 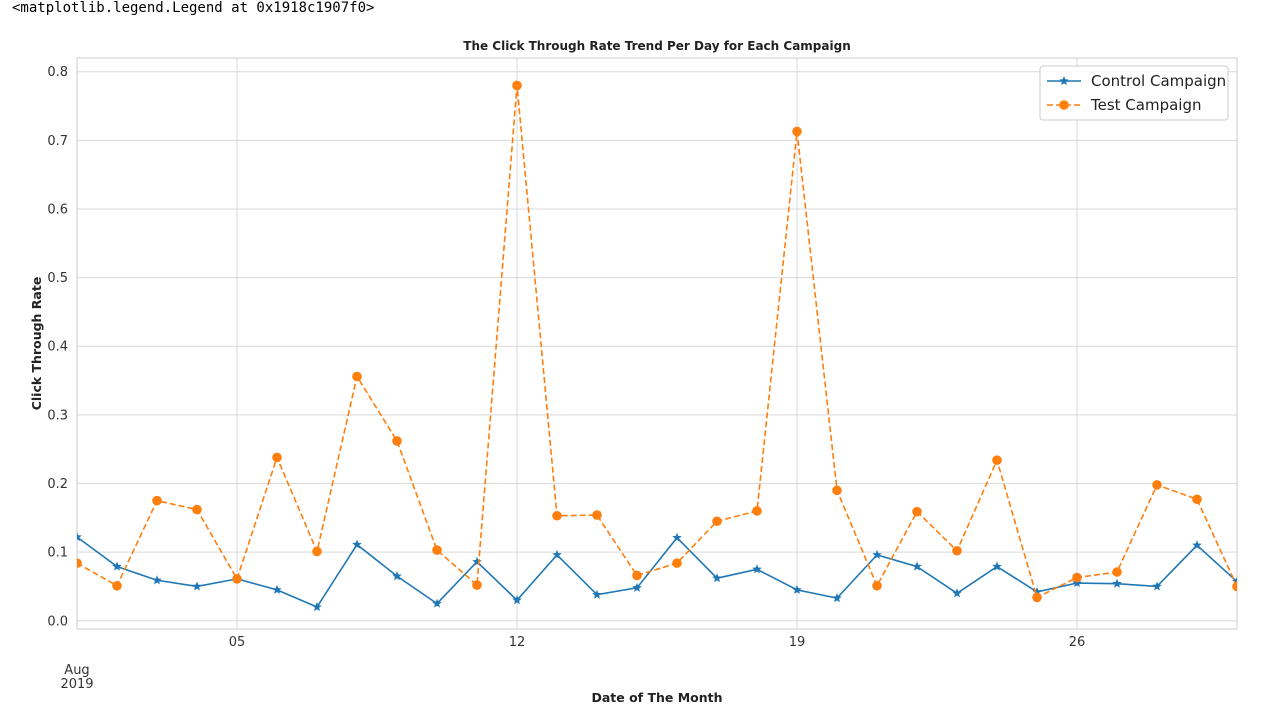 What do you see at coordinates (1077, 642) in the screenshot?
I see `x-tick-label: 26` at bounding box center [1077, 642].